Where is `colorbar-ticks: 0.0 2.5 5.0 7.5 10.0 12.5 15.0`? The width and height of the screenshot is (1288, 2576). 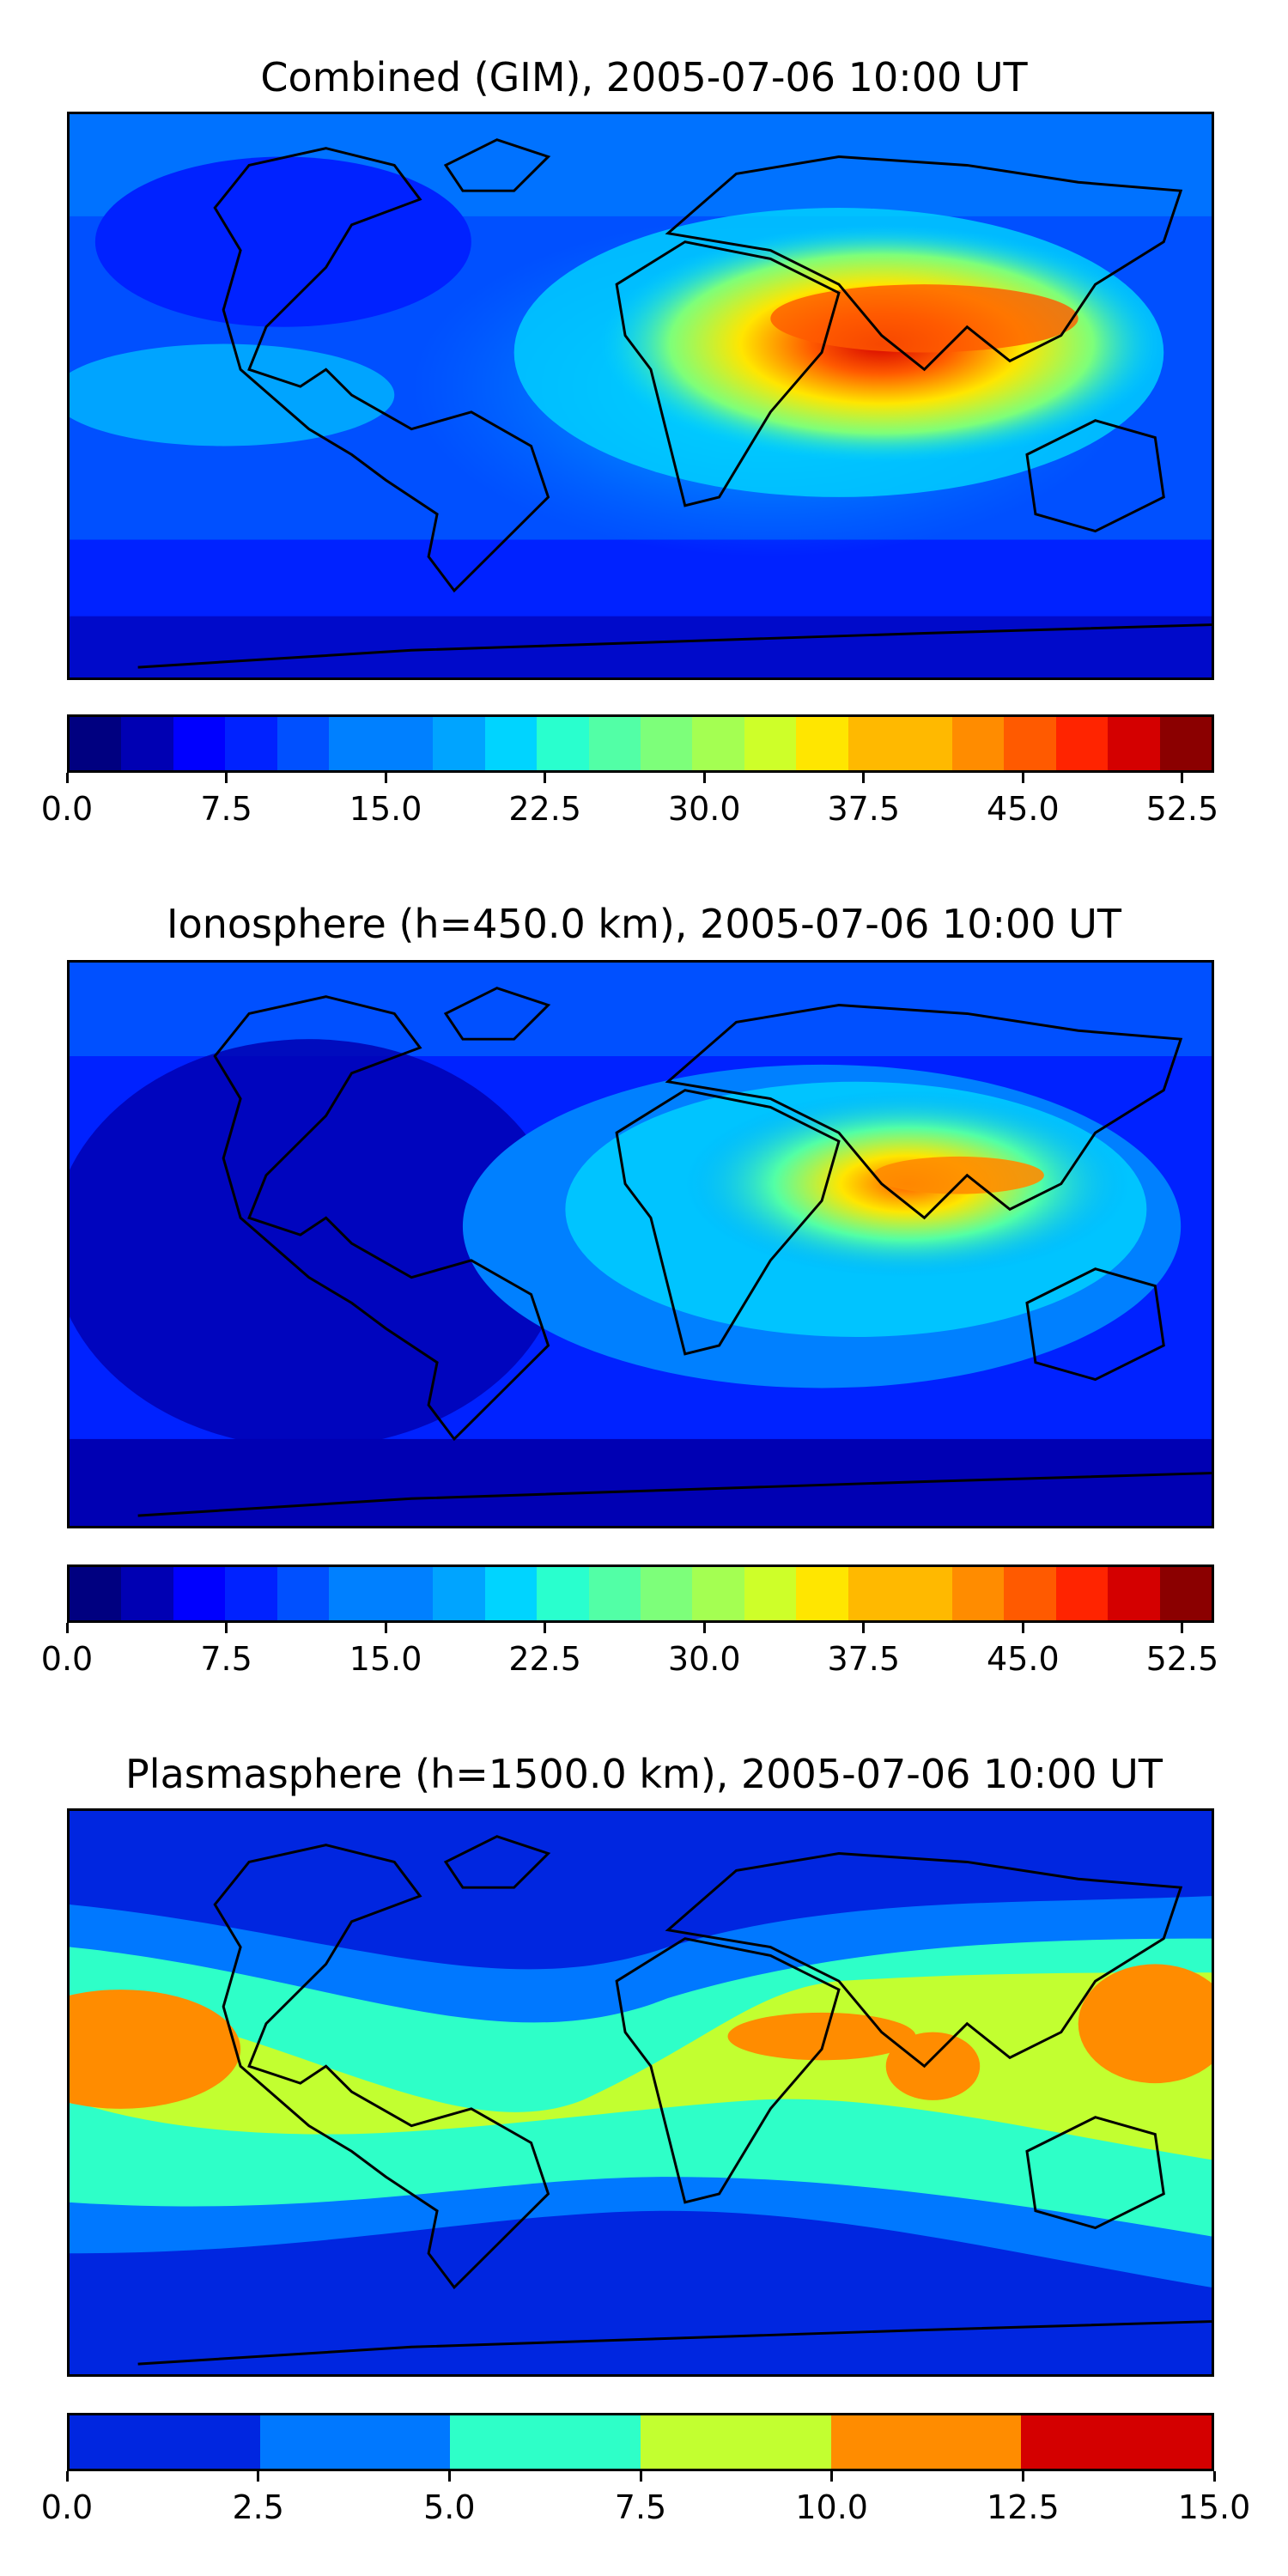
colorbar-ticks: 0.0 2.5 5.0 7.5 10.0 12.5 15.0 is located at coordinates (645, 2499).